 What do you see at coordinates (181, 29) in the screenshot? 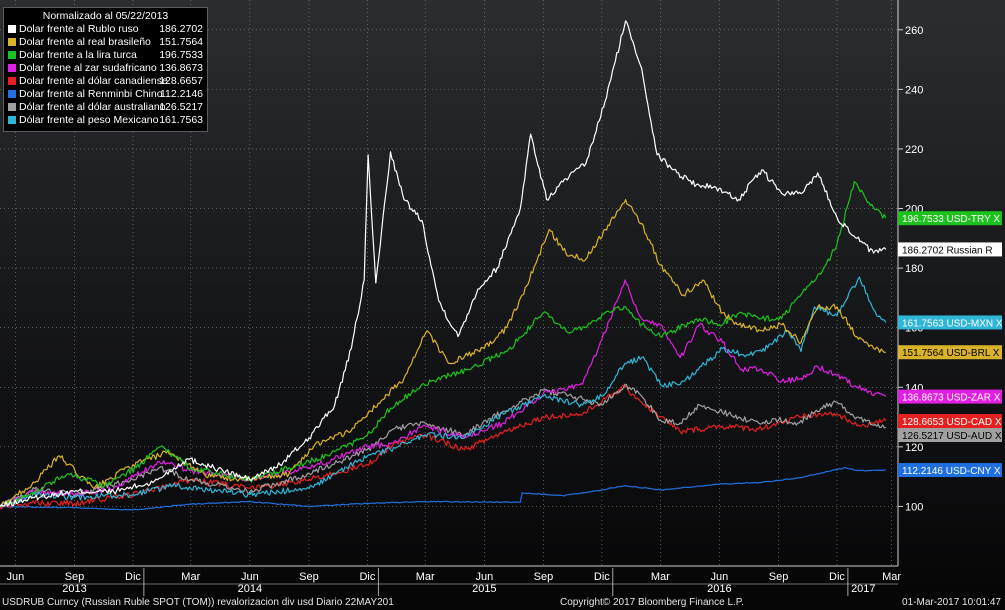
I see `legend-value: 186.2702` at bounding box center [181, 29].